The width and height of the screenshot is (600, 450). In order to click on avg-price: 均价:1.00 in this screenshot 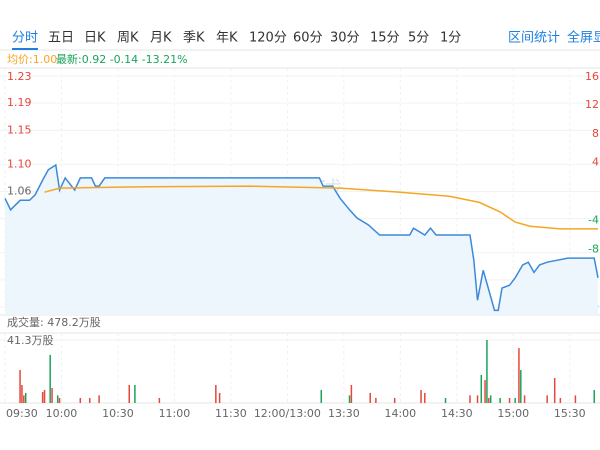, I will do `click(32, 59)`.